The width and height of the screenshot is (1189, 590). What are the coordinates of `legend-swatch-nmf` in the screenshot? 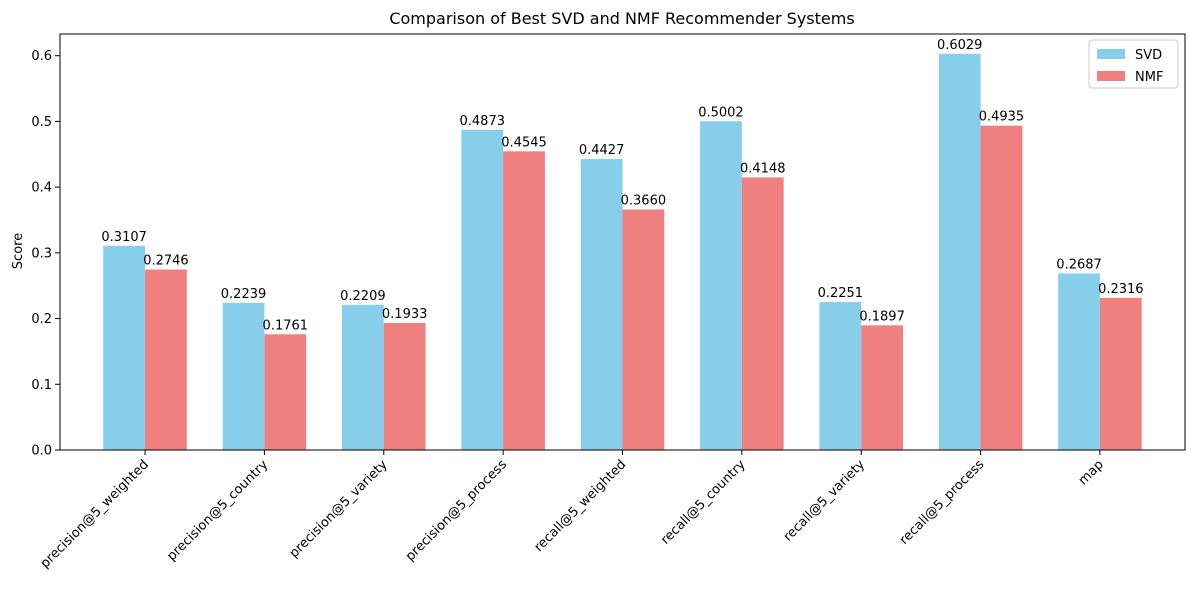 It's located at (1111, 76).